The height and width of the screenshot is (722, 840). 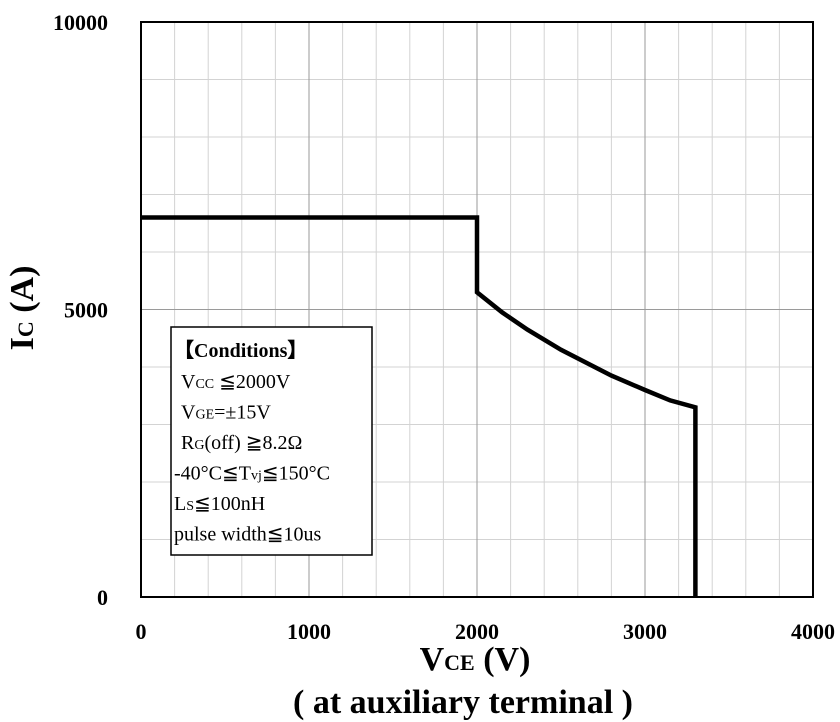 I want to click on condition-line: VCC ≦2000V, so click(x=236, y=382).